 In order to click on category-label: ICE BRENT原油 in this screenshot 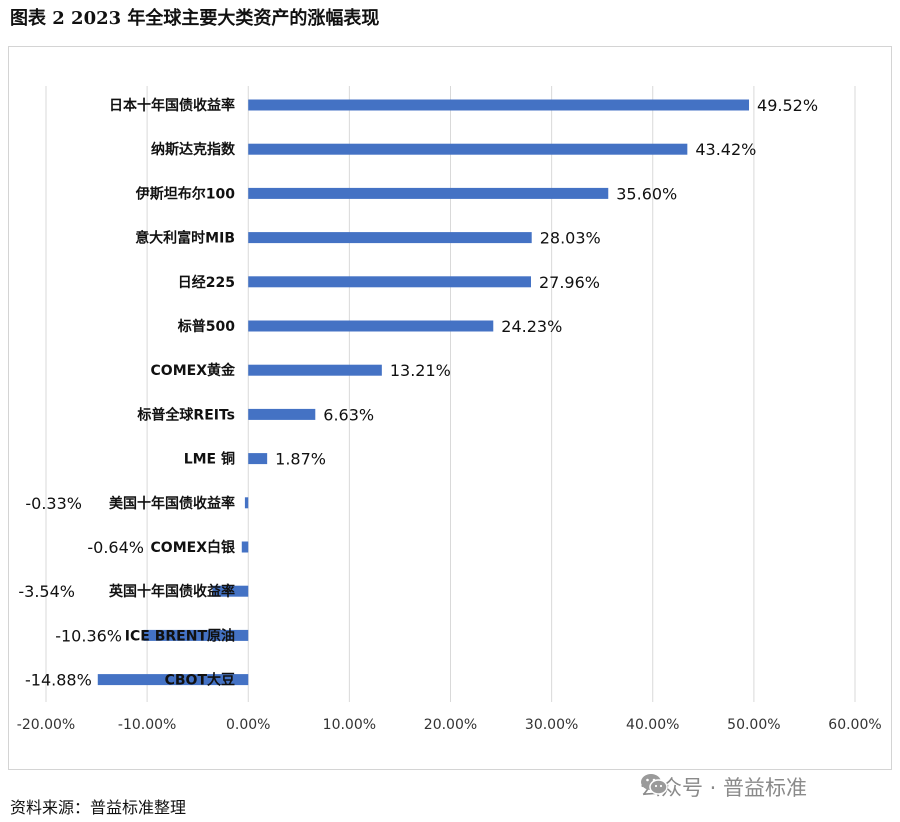, I will do `click(180, 635)`.